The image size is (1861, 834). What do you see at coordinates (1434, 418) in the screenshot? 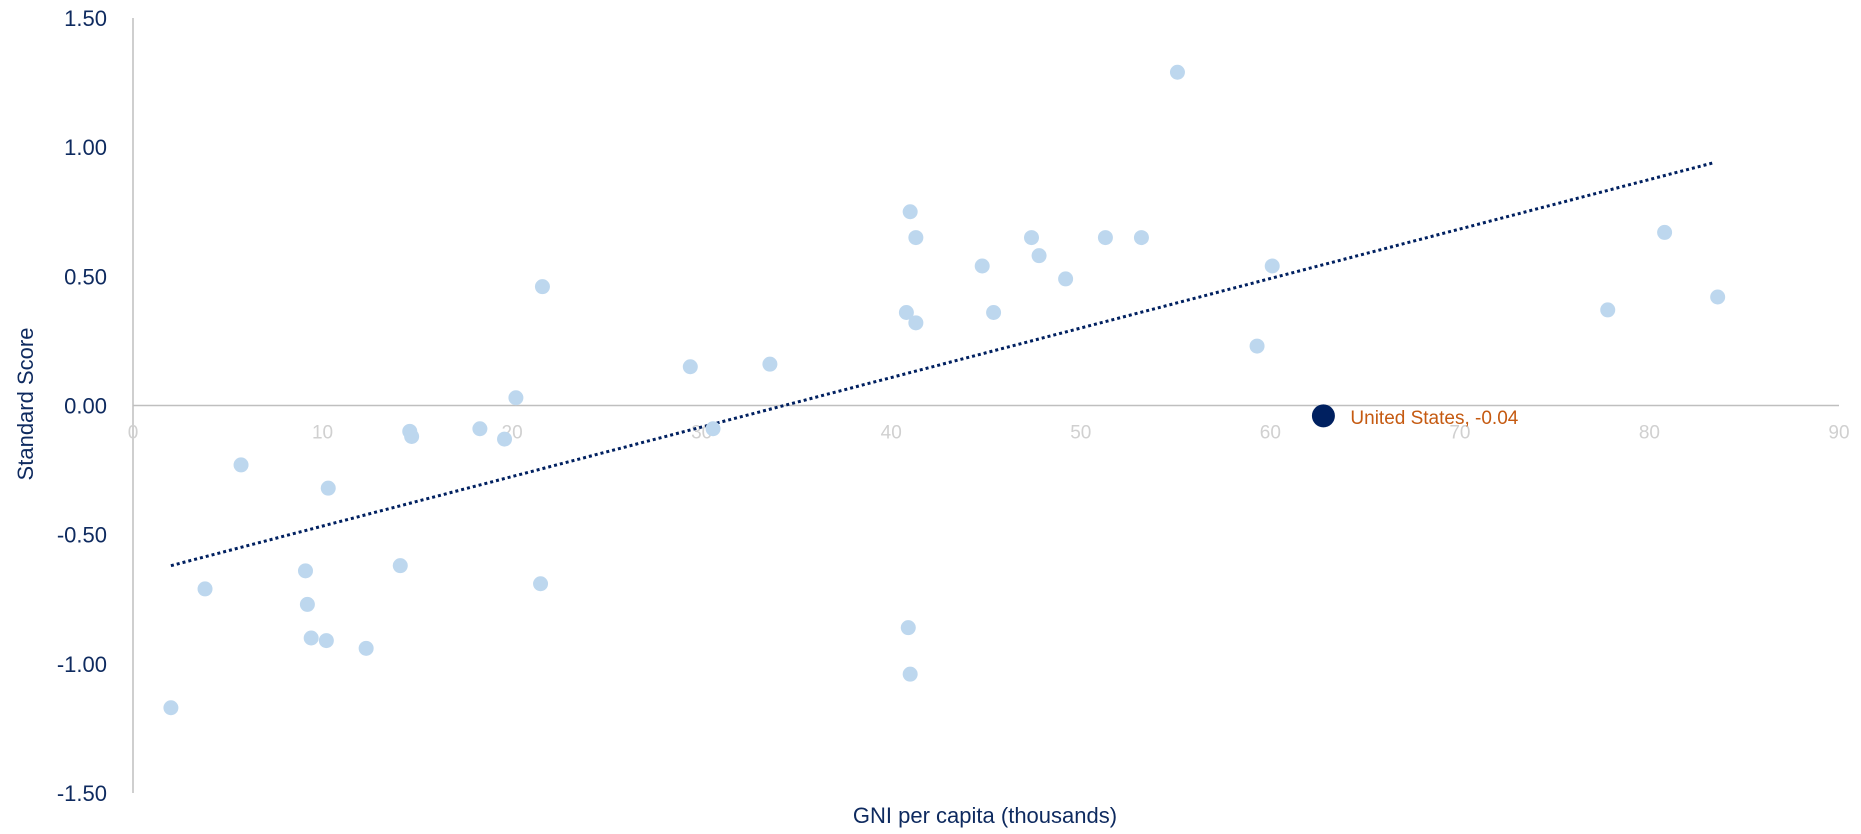
I see `highlight-label: United States, -0.04` at bounding box center [1434, 418].